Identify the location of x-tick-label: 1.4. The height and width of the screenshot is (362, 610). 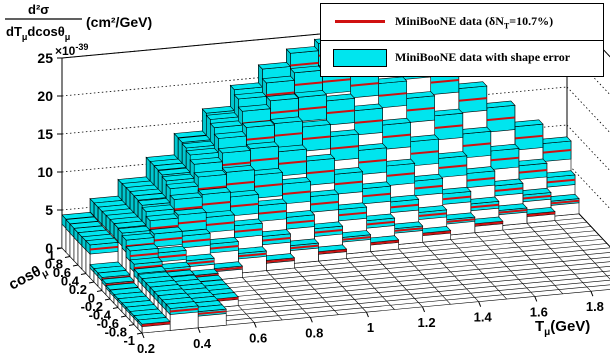
(483, 317).